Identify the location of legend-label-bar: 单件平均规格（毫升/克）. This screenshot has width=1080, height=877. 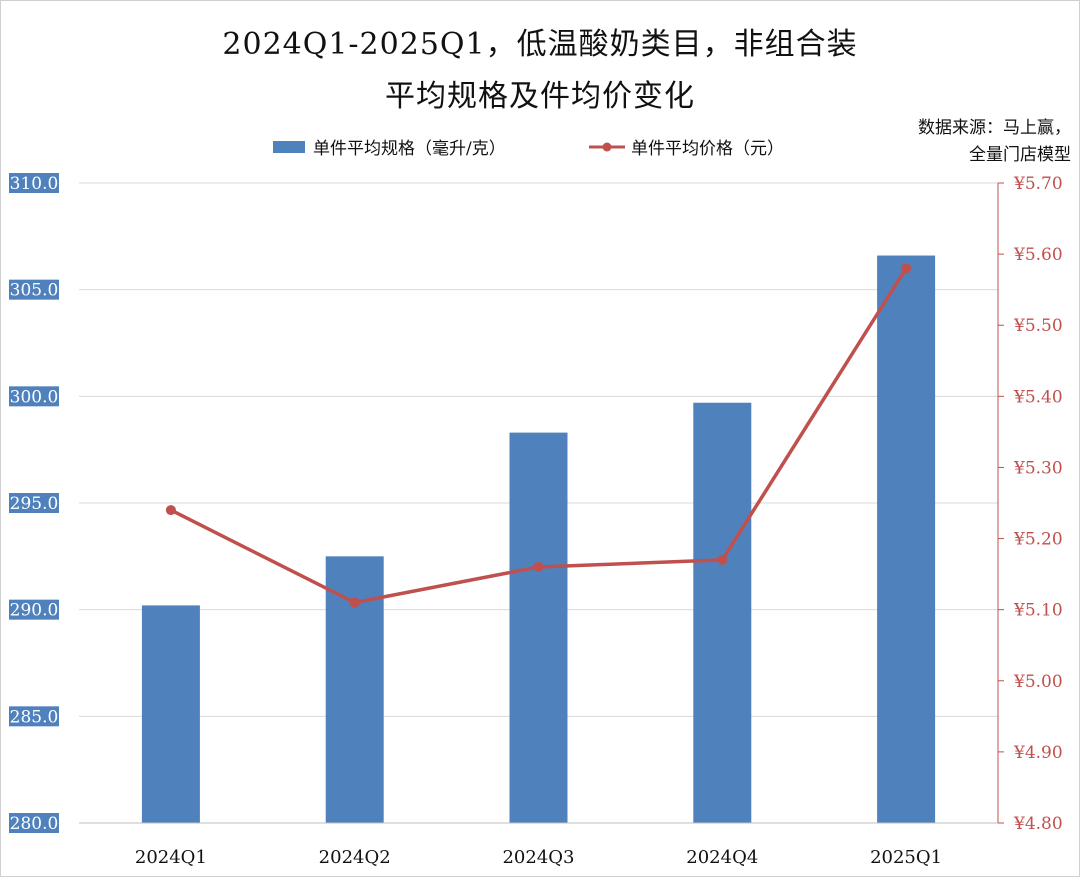
(409, 149).